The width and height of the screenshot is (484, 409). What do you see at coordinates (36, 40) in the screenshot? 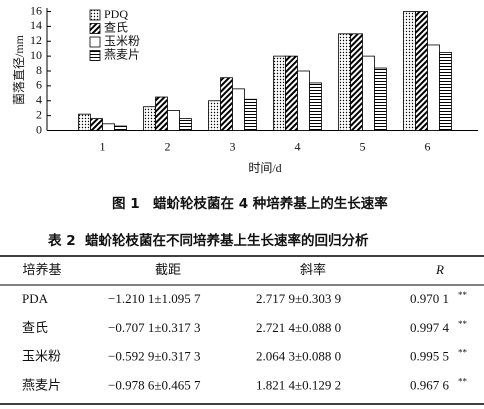
I see `y-tick-label: 12` at bounding box center [36, 40].